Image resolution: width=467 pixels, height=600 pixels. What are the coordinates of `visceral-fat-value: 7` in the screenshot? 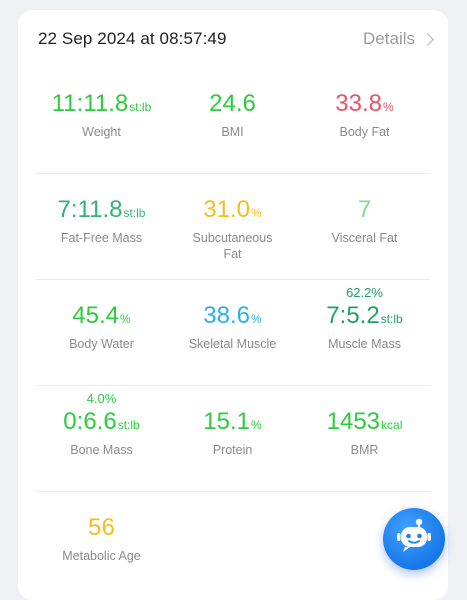 It's located at (364, 209).